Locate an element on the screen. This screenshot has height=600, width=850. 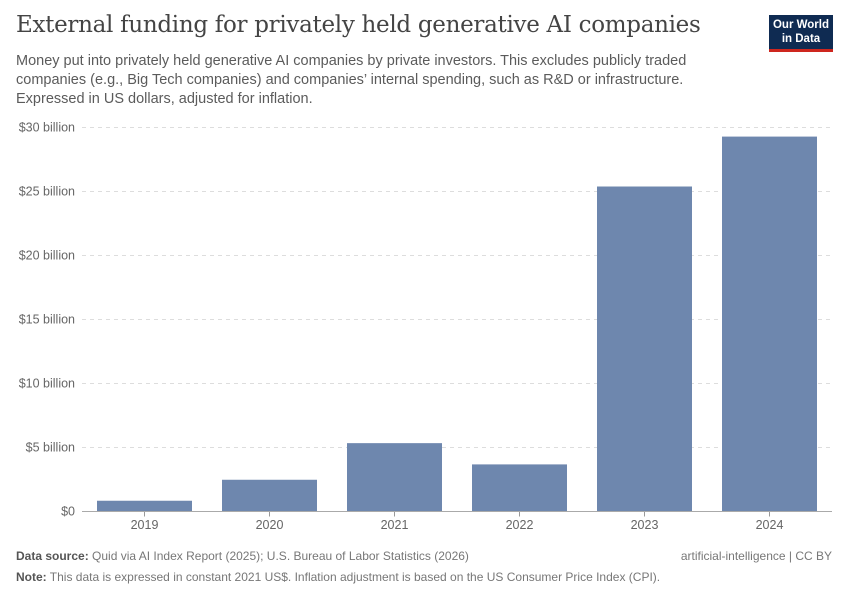
owid-logo: Our World in Data is located at coordinates (801, 33).